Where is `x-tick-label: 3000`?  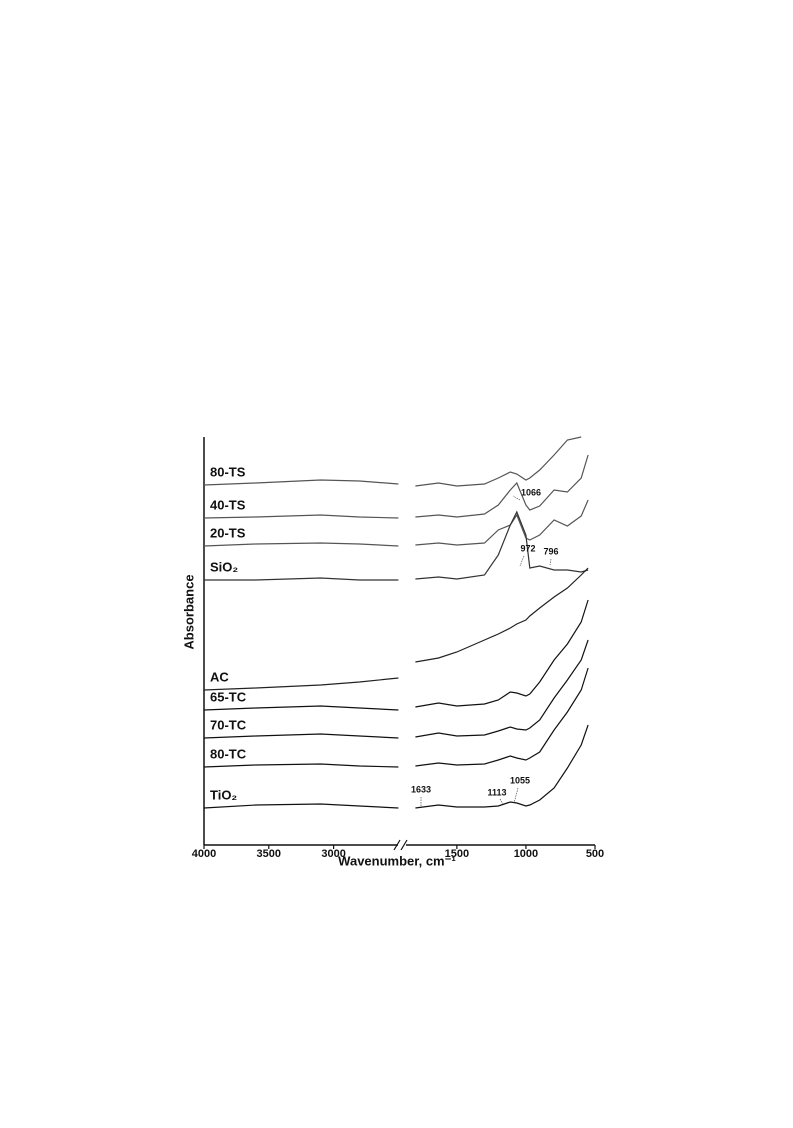
x-tick-label: 3000 is located at coordinates (333, 854).